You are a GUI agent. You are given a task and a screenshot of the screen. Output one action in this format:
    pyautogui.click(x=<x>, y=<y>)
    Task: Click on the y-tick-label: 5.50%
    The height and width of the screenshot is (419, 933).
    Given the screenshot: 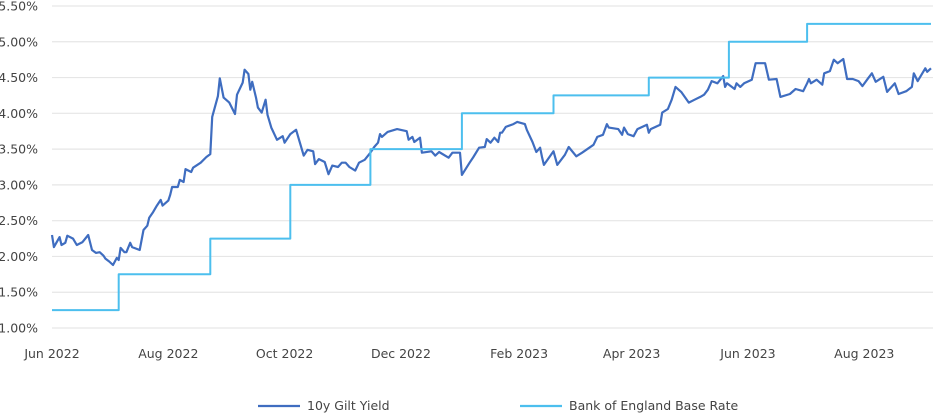 What is the action you would take?
    pyautogui.click(x=19, y=7)
    